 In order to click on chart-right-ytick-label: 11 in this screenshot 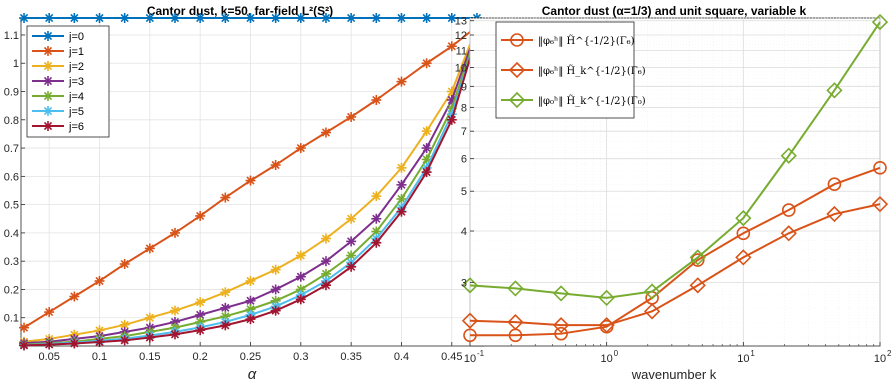, I will do `click(461, 52)`.